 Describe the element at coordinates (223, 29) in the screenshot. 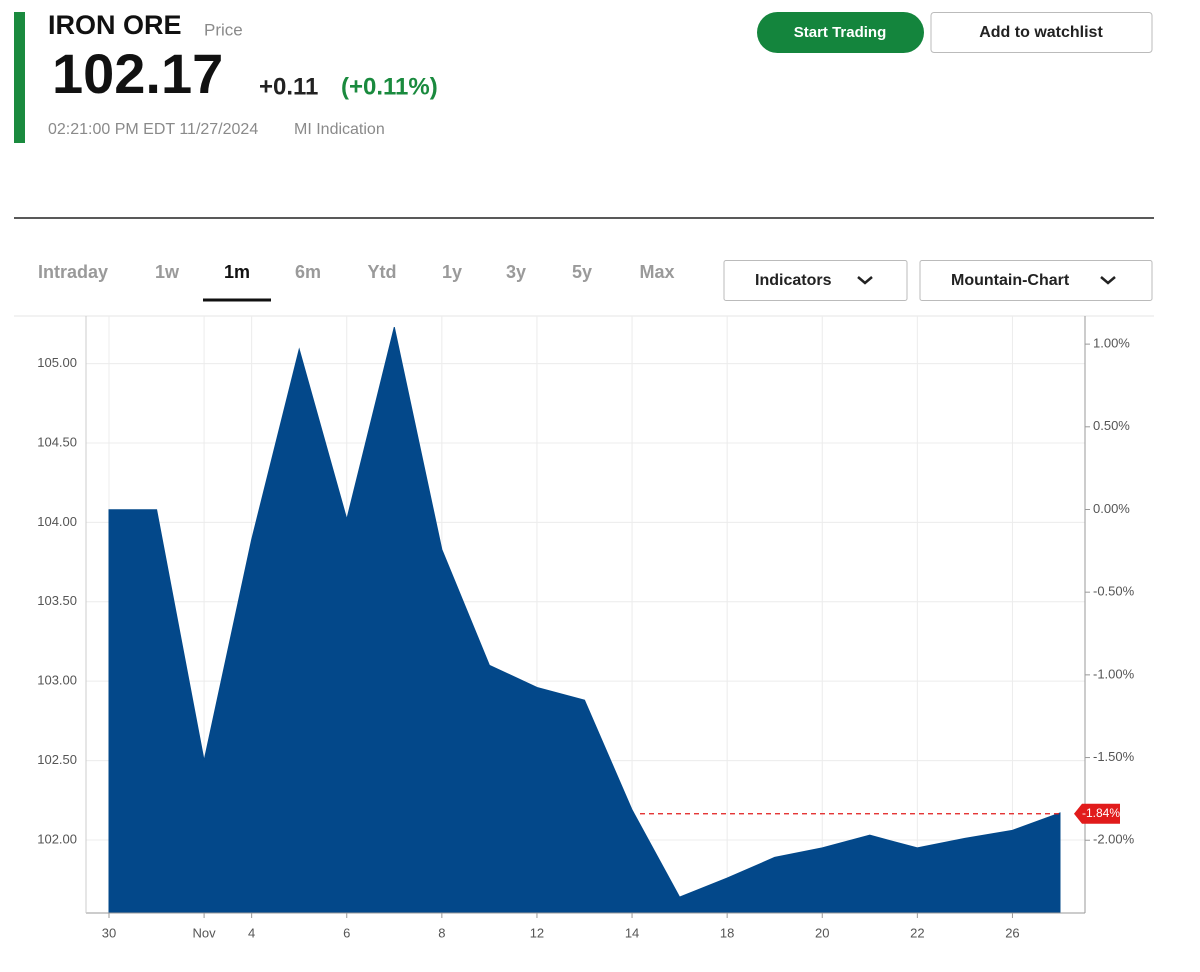

I see `instrument-subtitle: Price` at that location.